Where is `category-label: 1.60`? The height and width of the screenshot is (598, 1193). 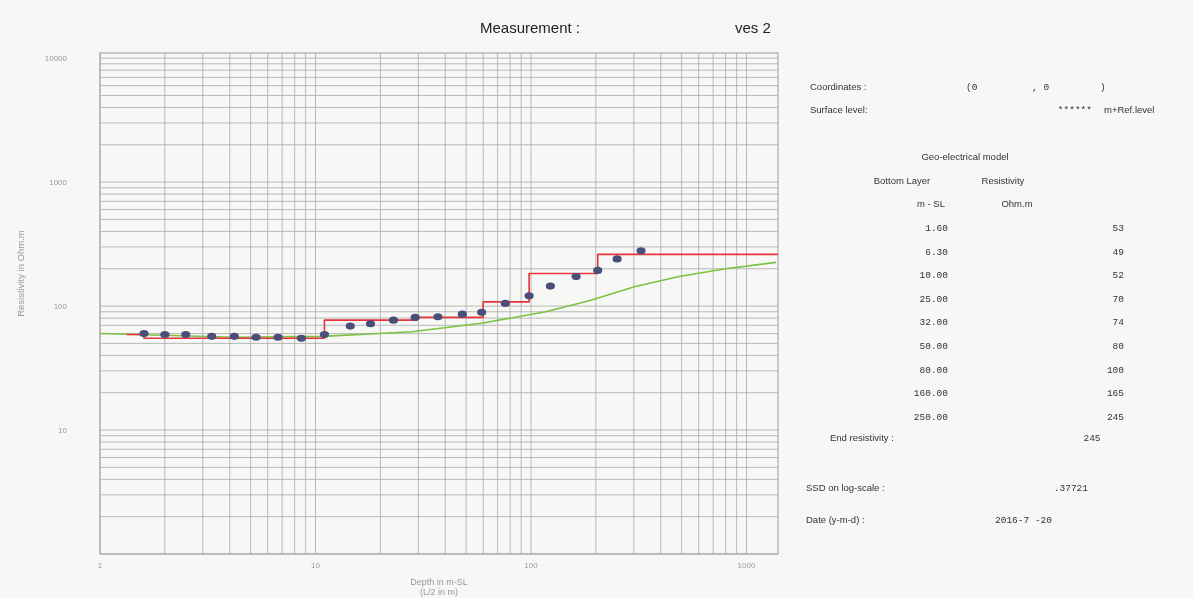 category-label: 1.60 is located at coordinates (937, 228).